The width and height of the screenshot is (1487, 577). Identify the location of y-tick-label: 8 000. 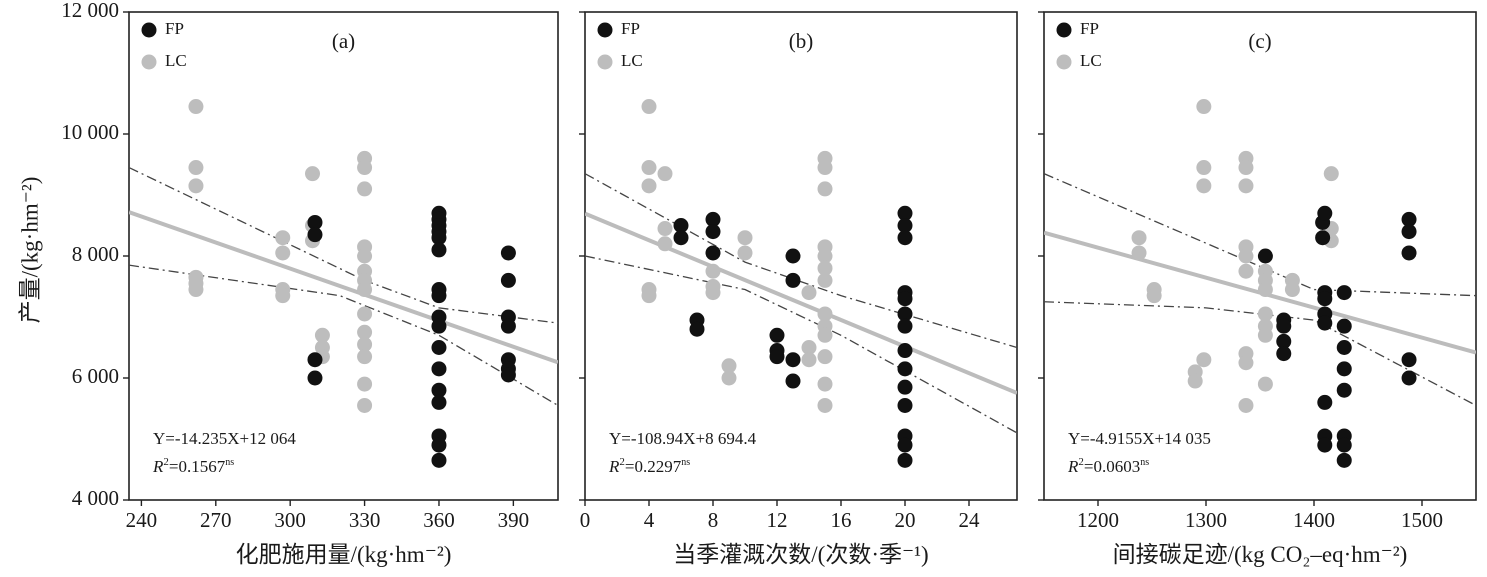
(95, 254).